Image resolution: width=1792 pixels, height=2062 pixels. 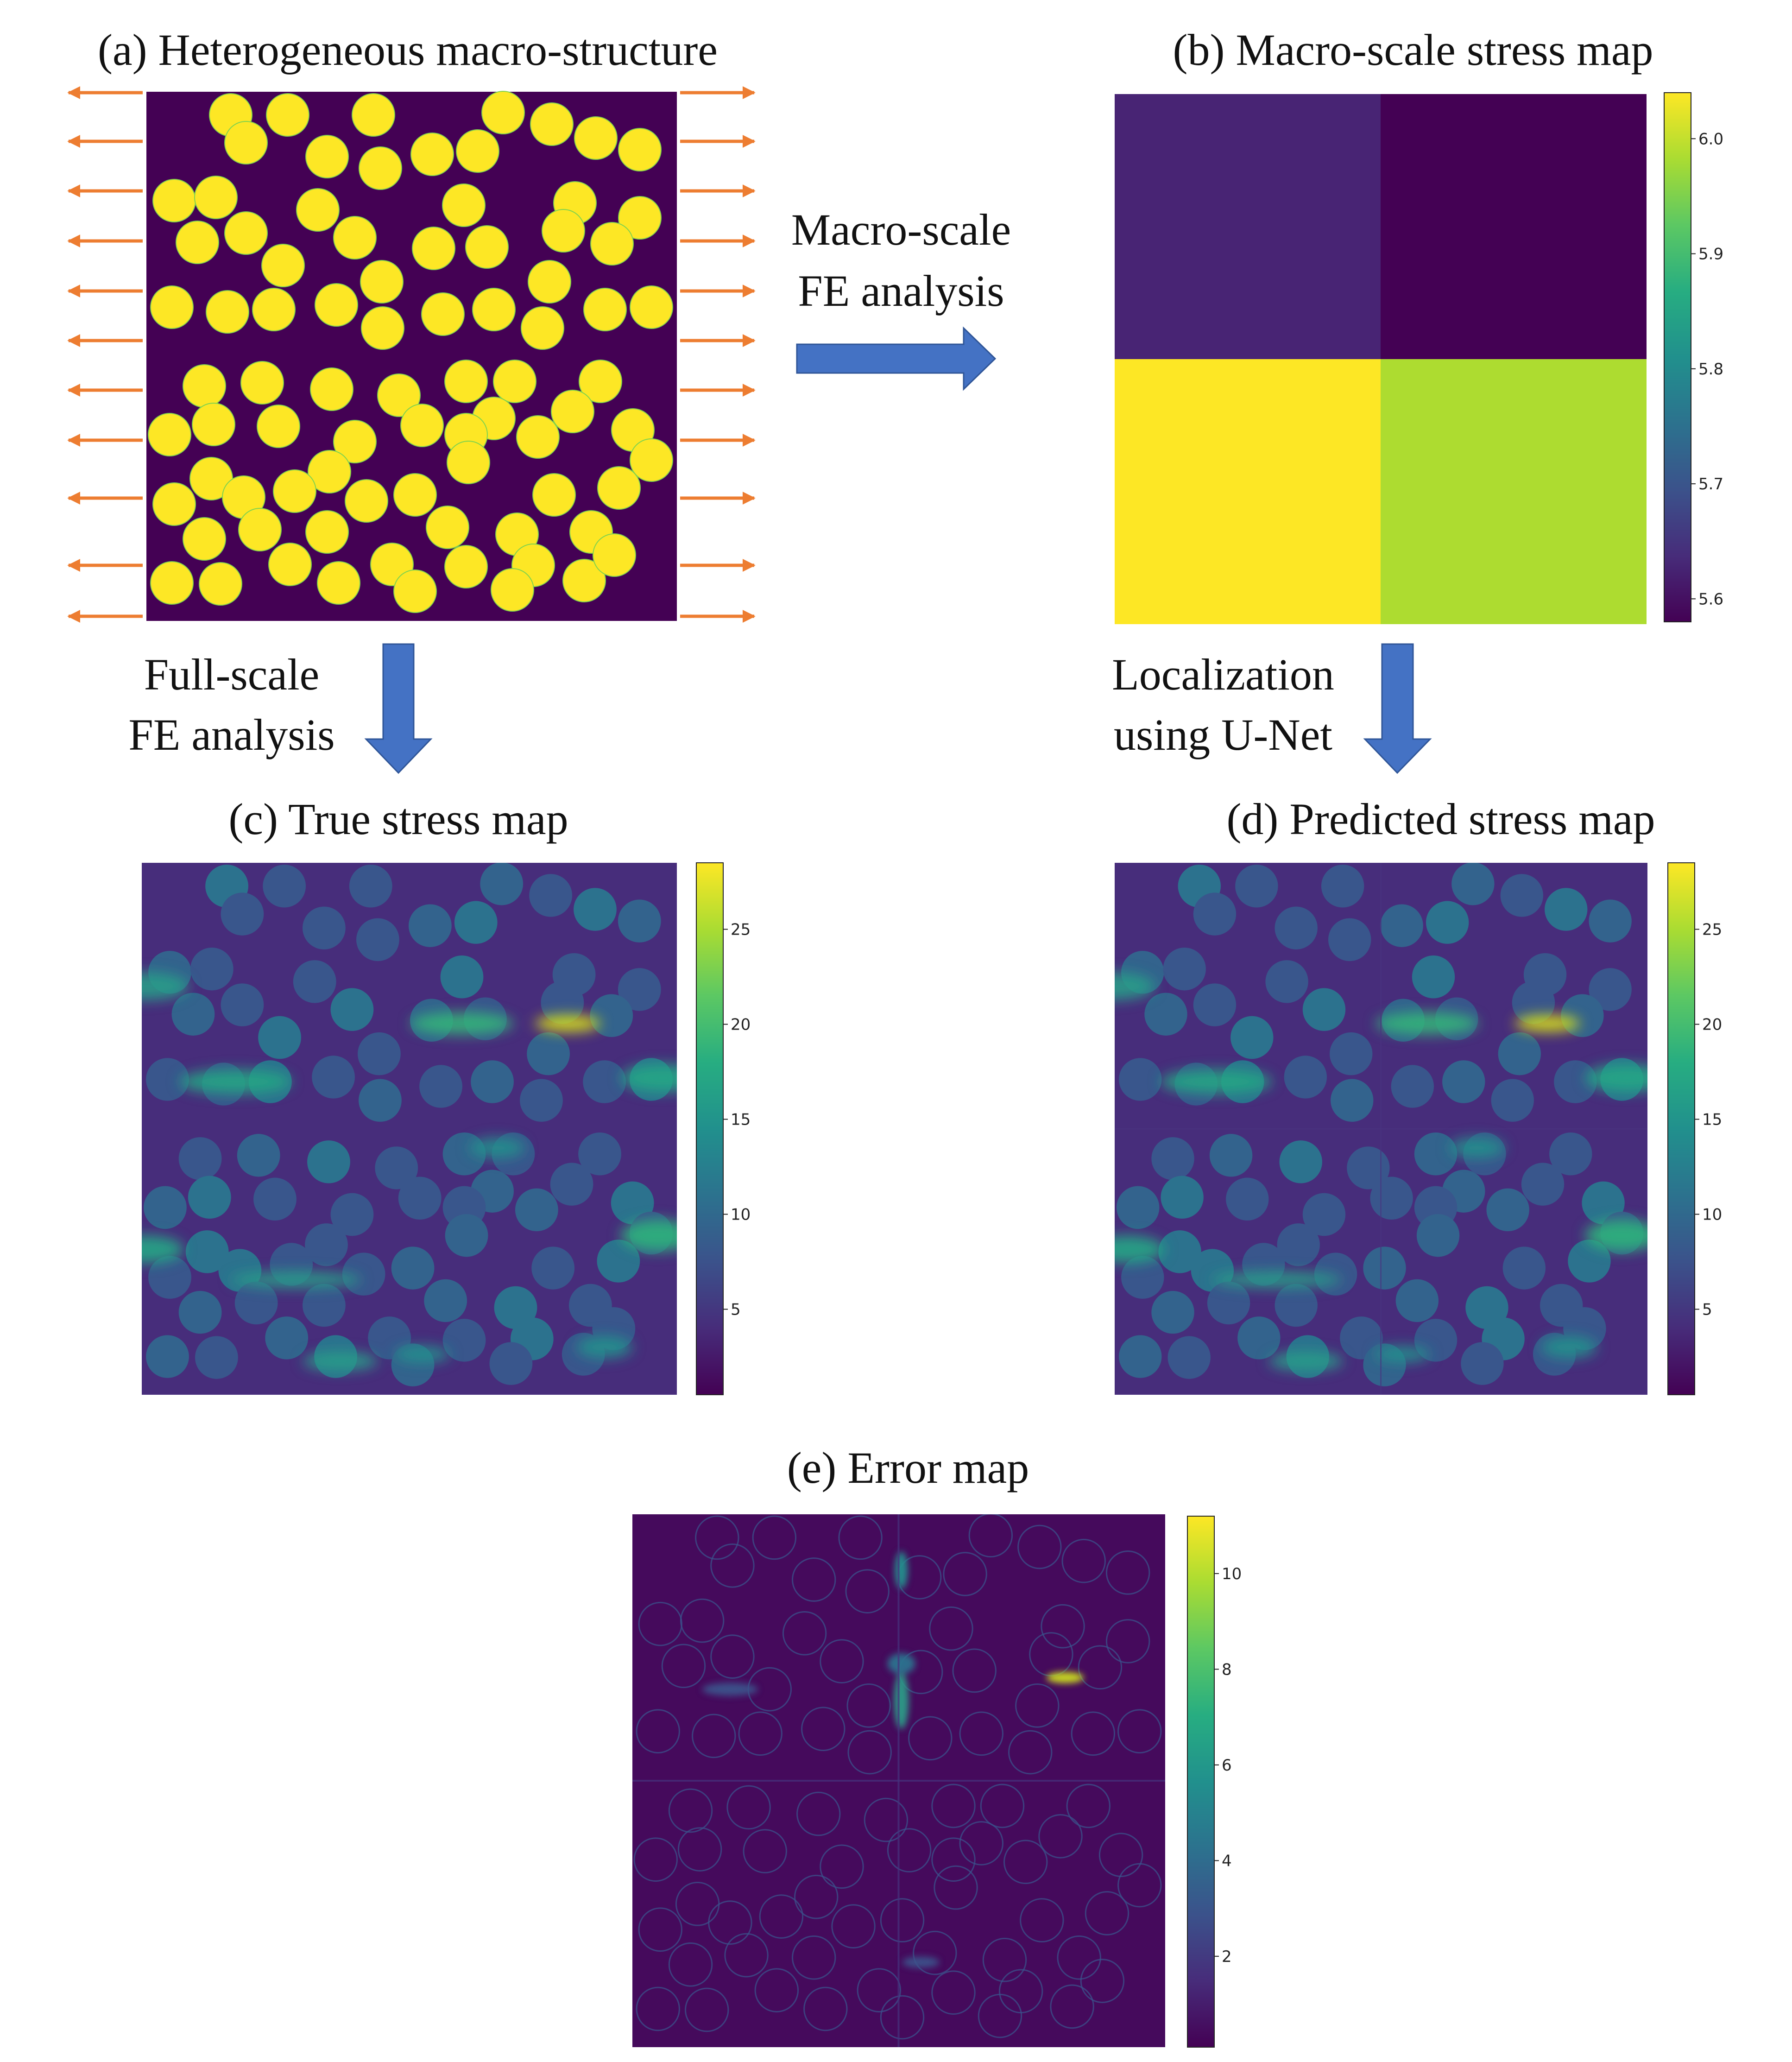 I want to click on panel-c-title: (c) True stress map, so click(x=398, y=819).